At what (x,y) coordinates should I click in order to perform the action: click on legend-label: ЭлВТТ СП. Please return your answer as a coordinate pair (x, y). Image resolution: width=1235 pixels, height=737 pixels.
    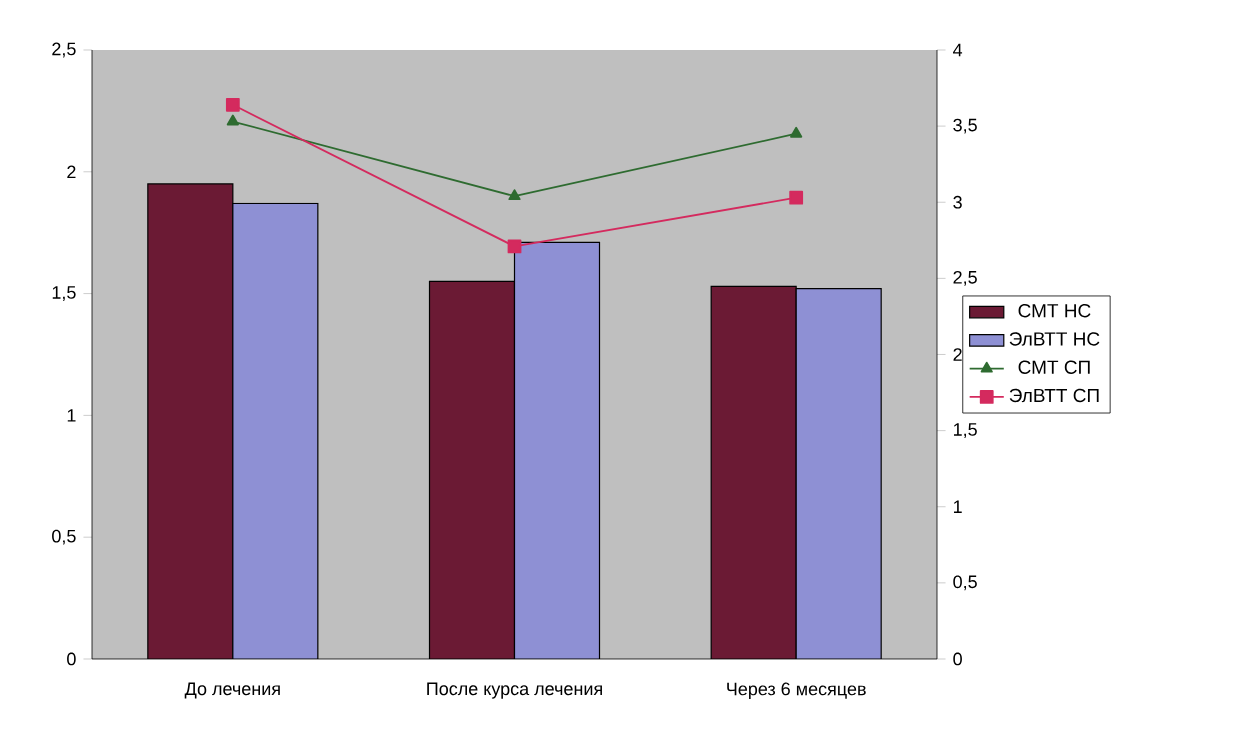
    Looking at the image, I should click on (1054, 395).